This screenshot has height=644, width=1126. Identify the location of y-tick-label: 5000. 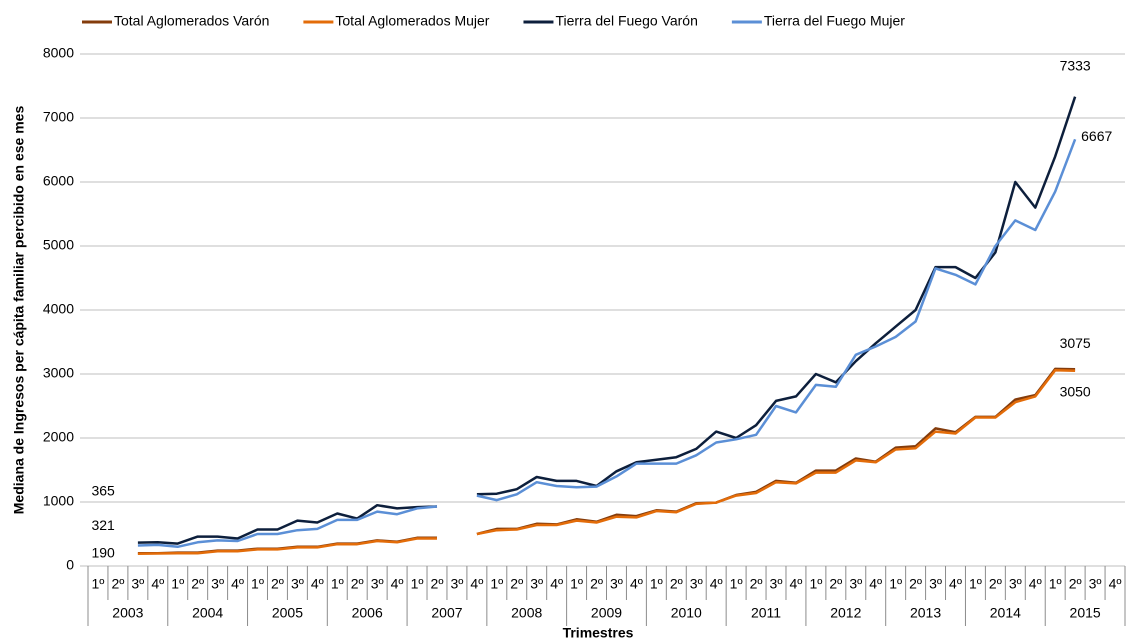
(58, 245).